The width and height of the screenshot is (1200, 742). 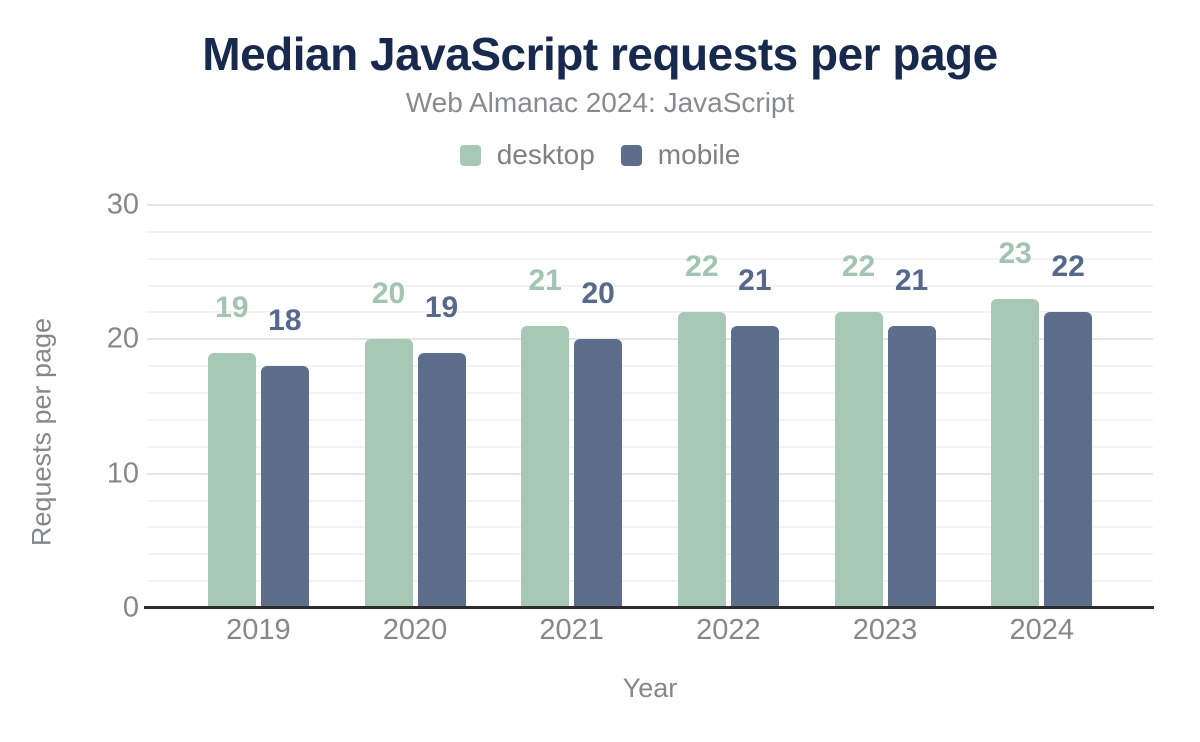 What do you see at coordinates (231, 450) in the screenshot?
I see `bar-desktop-2019: 19` at bounding box center [231, 450].